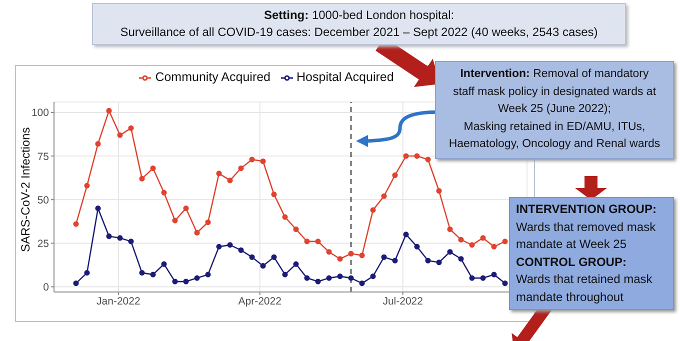 Image resolution: width=680 pixels, height=341 pixels. I want to click on y-tick-label: 75, so click(43, 156).